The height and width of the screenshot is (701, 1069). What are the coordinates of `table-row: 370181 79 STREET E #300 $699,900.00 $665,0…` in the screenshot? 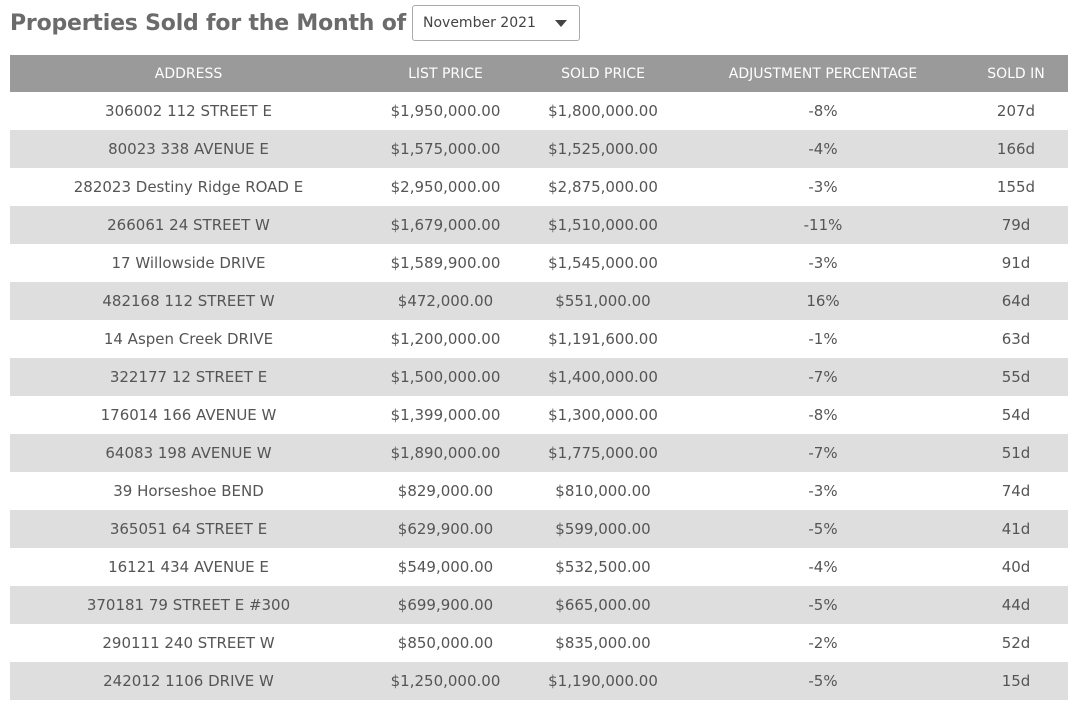 It's located at (539, 605).